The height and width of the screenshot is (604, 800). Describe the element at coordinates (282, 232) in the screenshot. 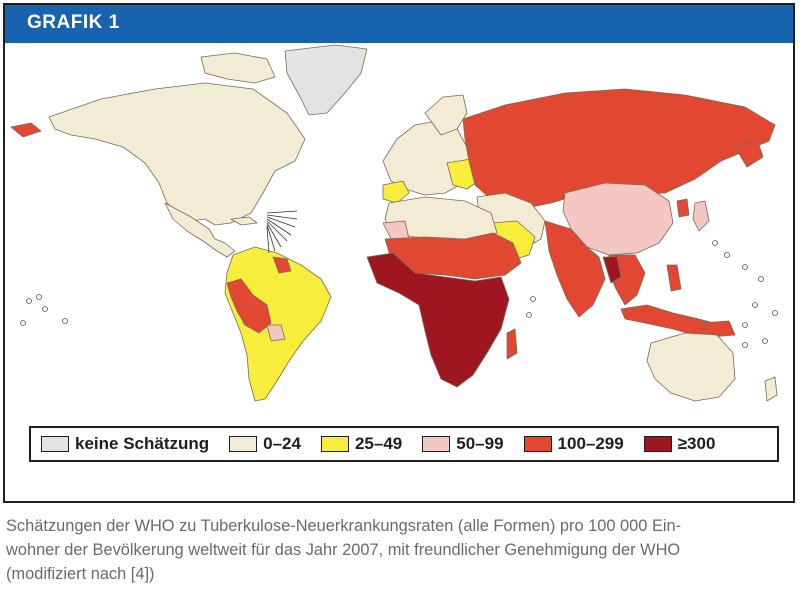

I see `caribbean-hatch` at that location.